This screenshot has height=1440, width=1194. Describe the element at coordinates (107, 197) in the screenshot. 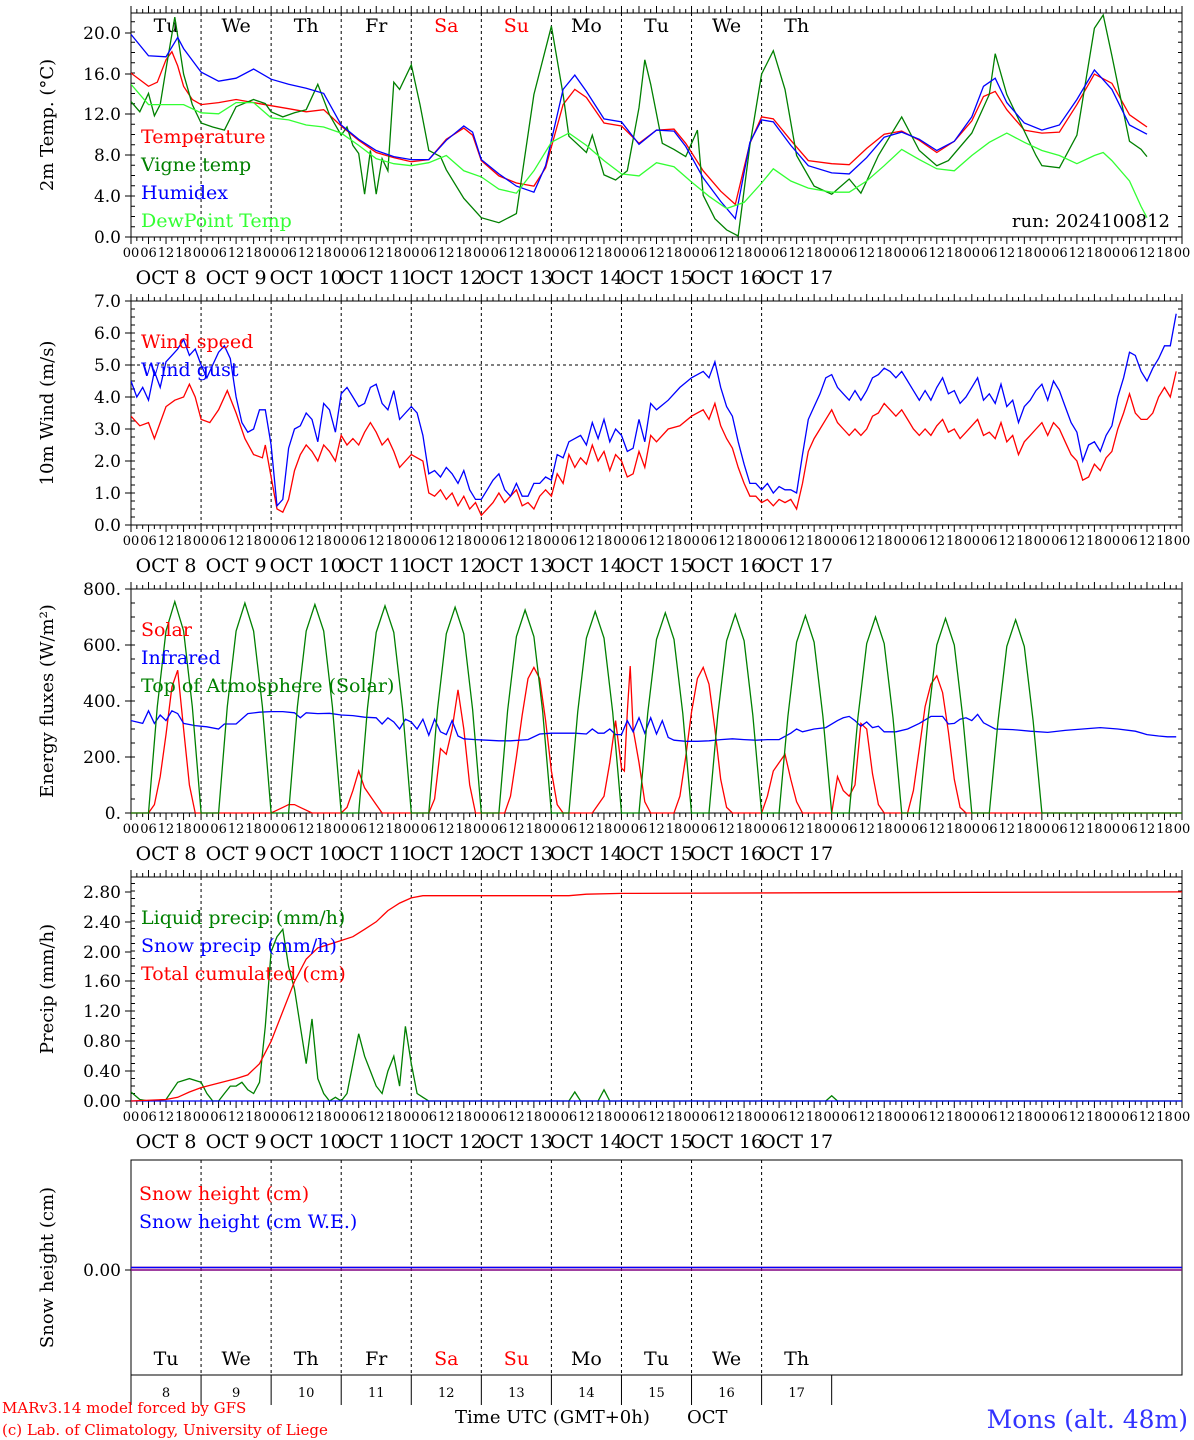

I see `y-tick-label: 4.0` at that location.